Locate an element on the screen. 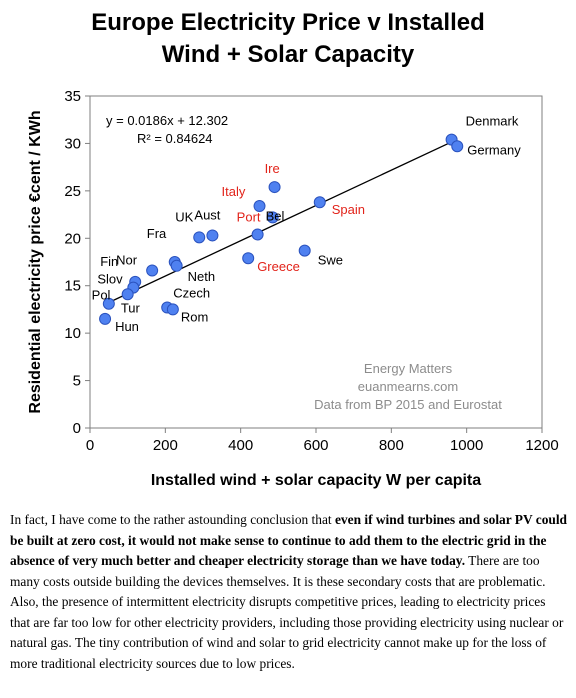  point-label: Ire is located at coordinates (272, 168).